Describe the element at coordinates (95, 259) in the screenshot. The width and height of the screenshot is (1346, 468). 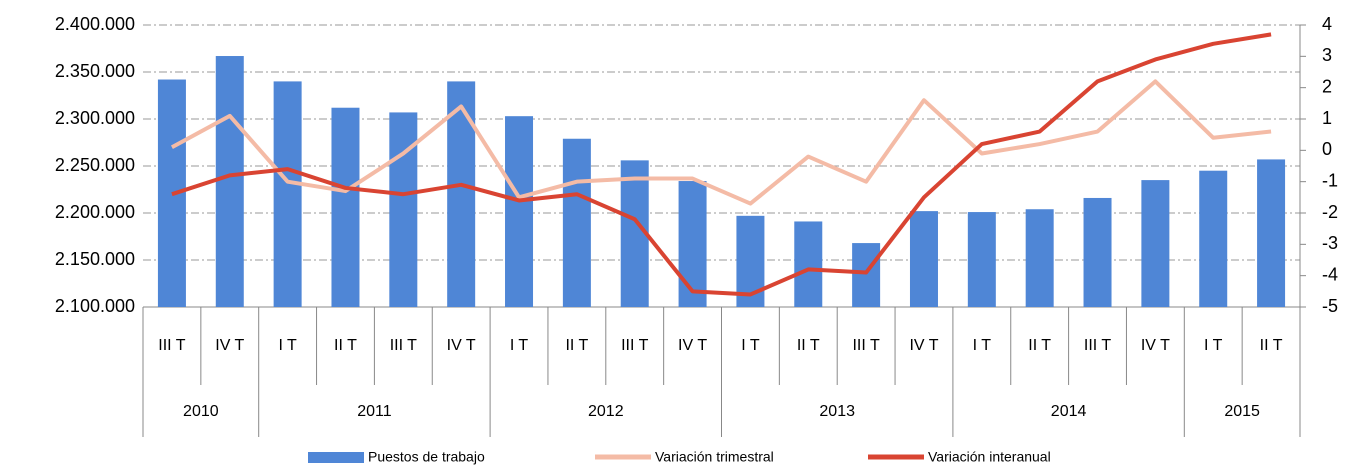
I see `y-tick-label: 2.150.000` at that location.